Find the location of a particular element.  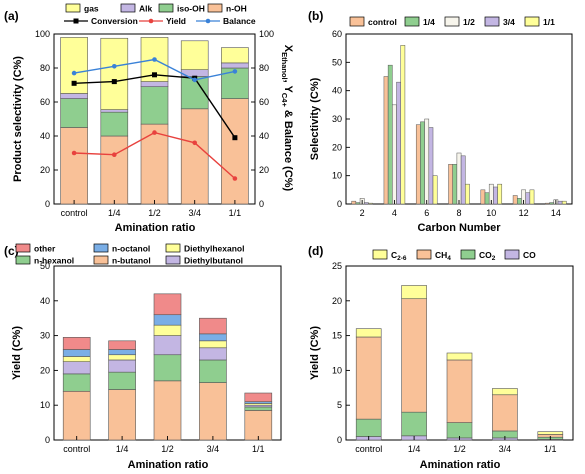

legend-swatch-n-hexanol is located at coordinates (23, 260).